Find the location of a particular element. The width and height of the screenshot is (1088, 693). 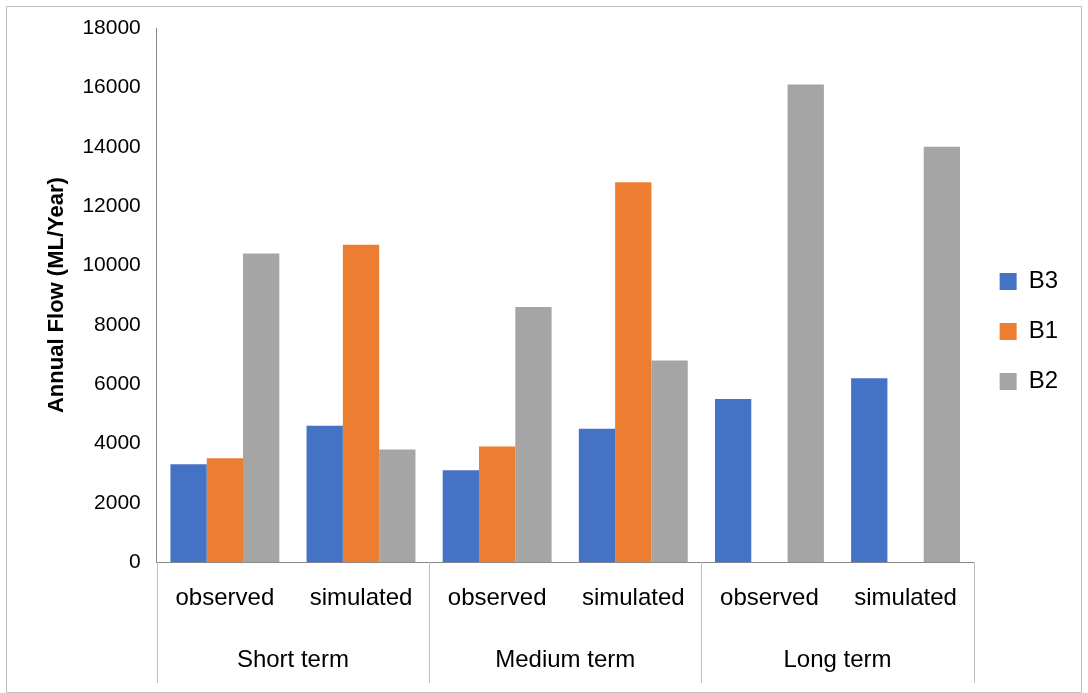

text: Long term is located at coordinates (837, 658).